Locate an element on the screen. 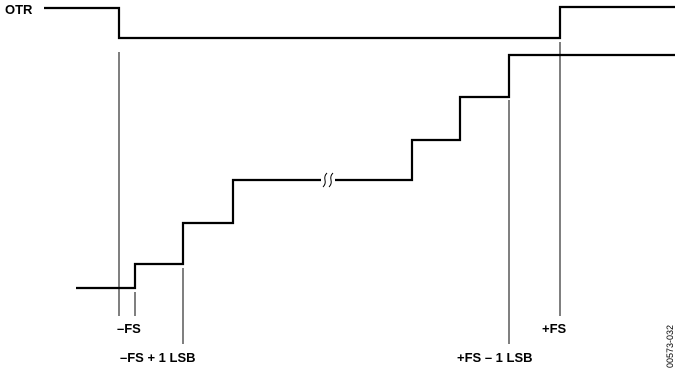 The image size is (680, 375). neg-fs-label: –FS is located at coordinates (129, 328).